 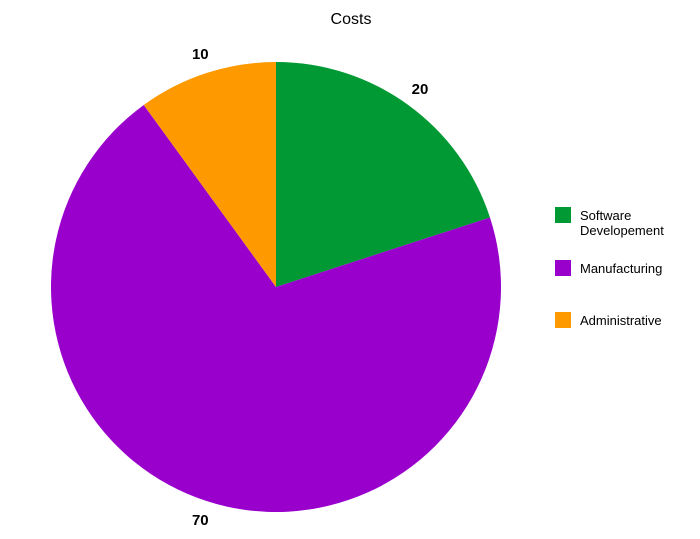 I want to click on legend-label-software-developement: Software Developement, so click(x=622, y=223).